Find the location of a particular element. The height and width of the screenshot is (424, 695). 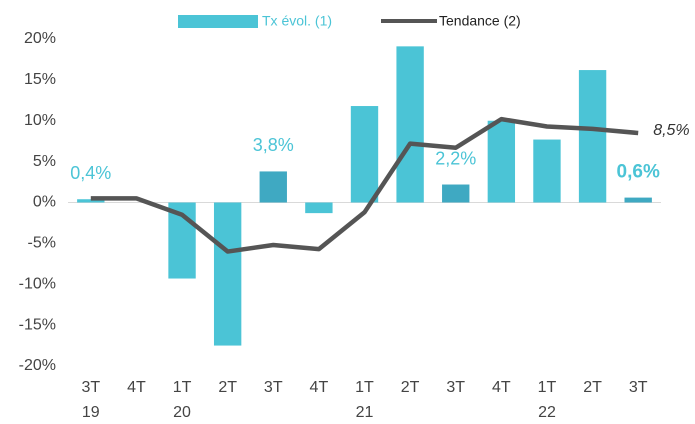

legend-label: Tendance (2) is located at coordinates (480, 21).